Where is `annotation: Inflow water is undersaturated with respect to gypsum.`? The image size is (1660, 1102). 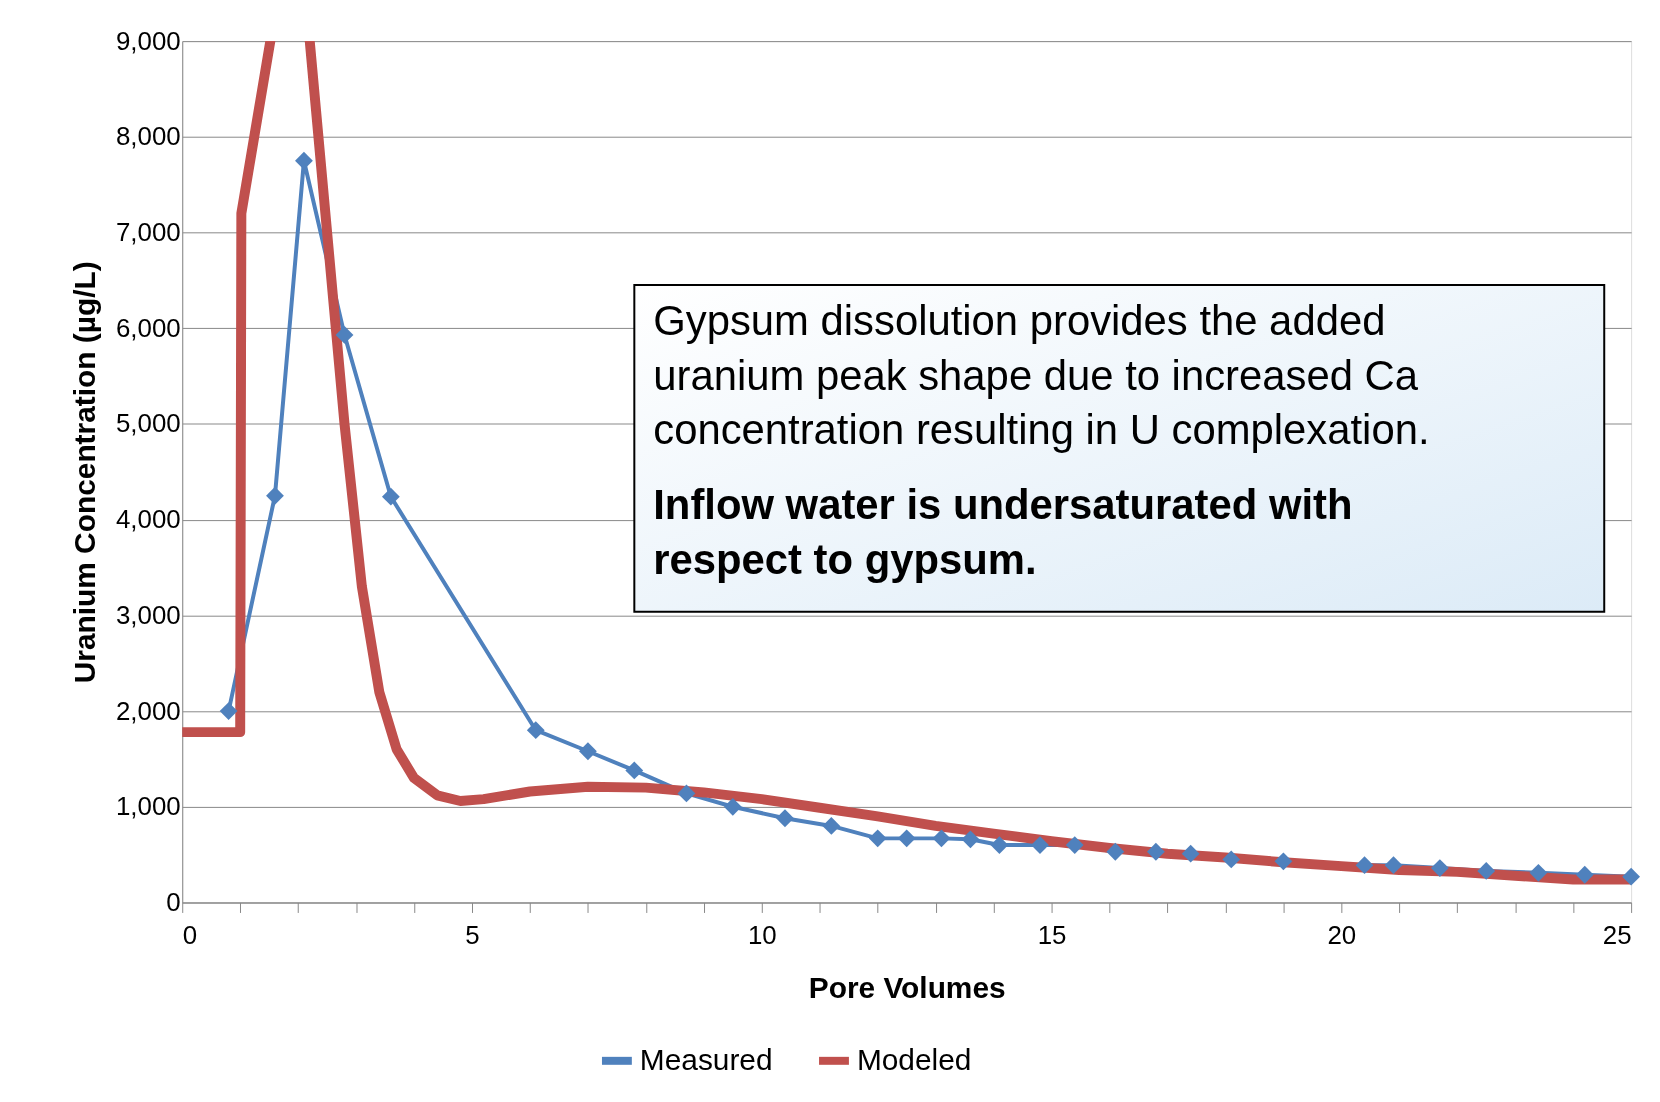
annotation: Inflow water is undersaturated with respect to gypsum. is located at coordinates (1003, 532).